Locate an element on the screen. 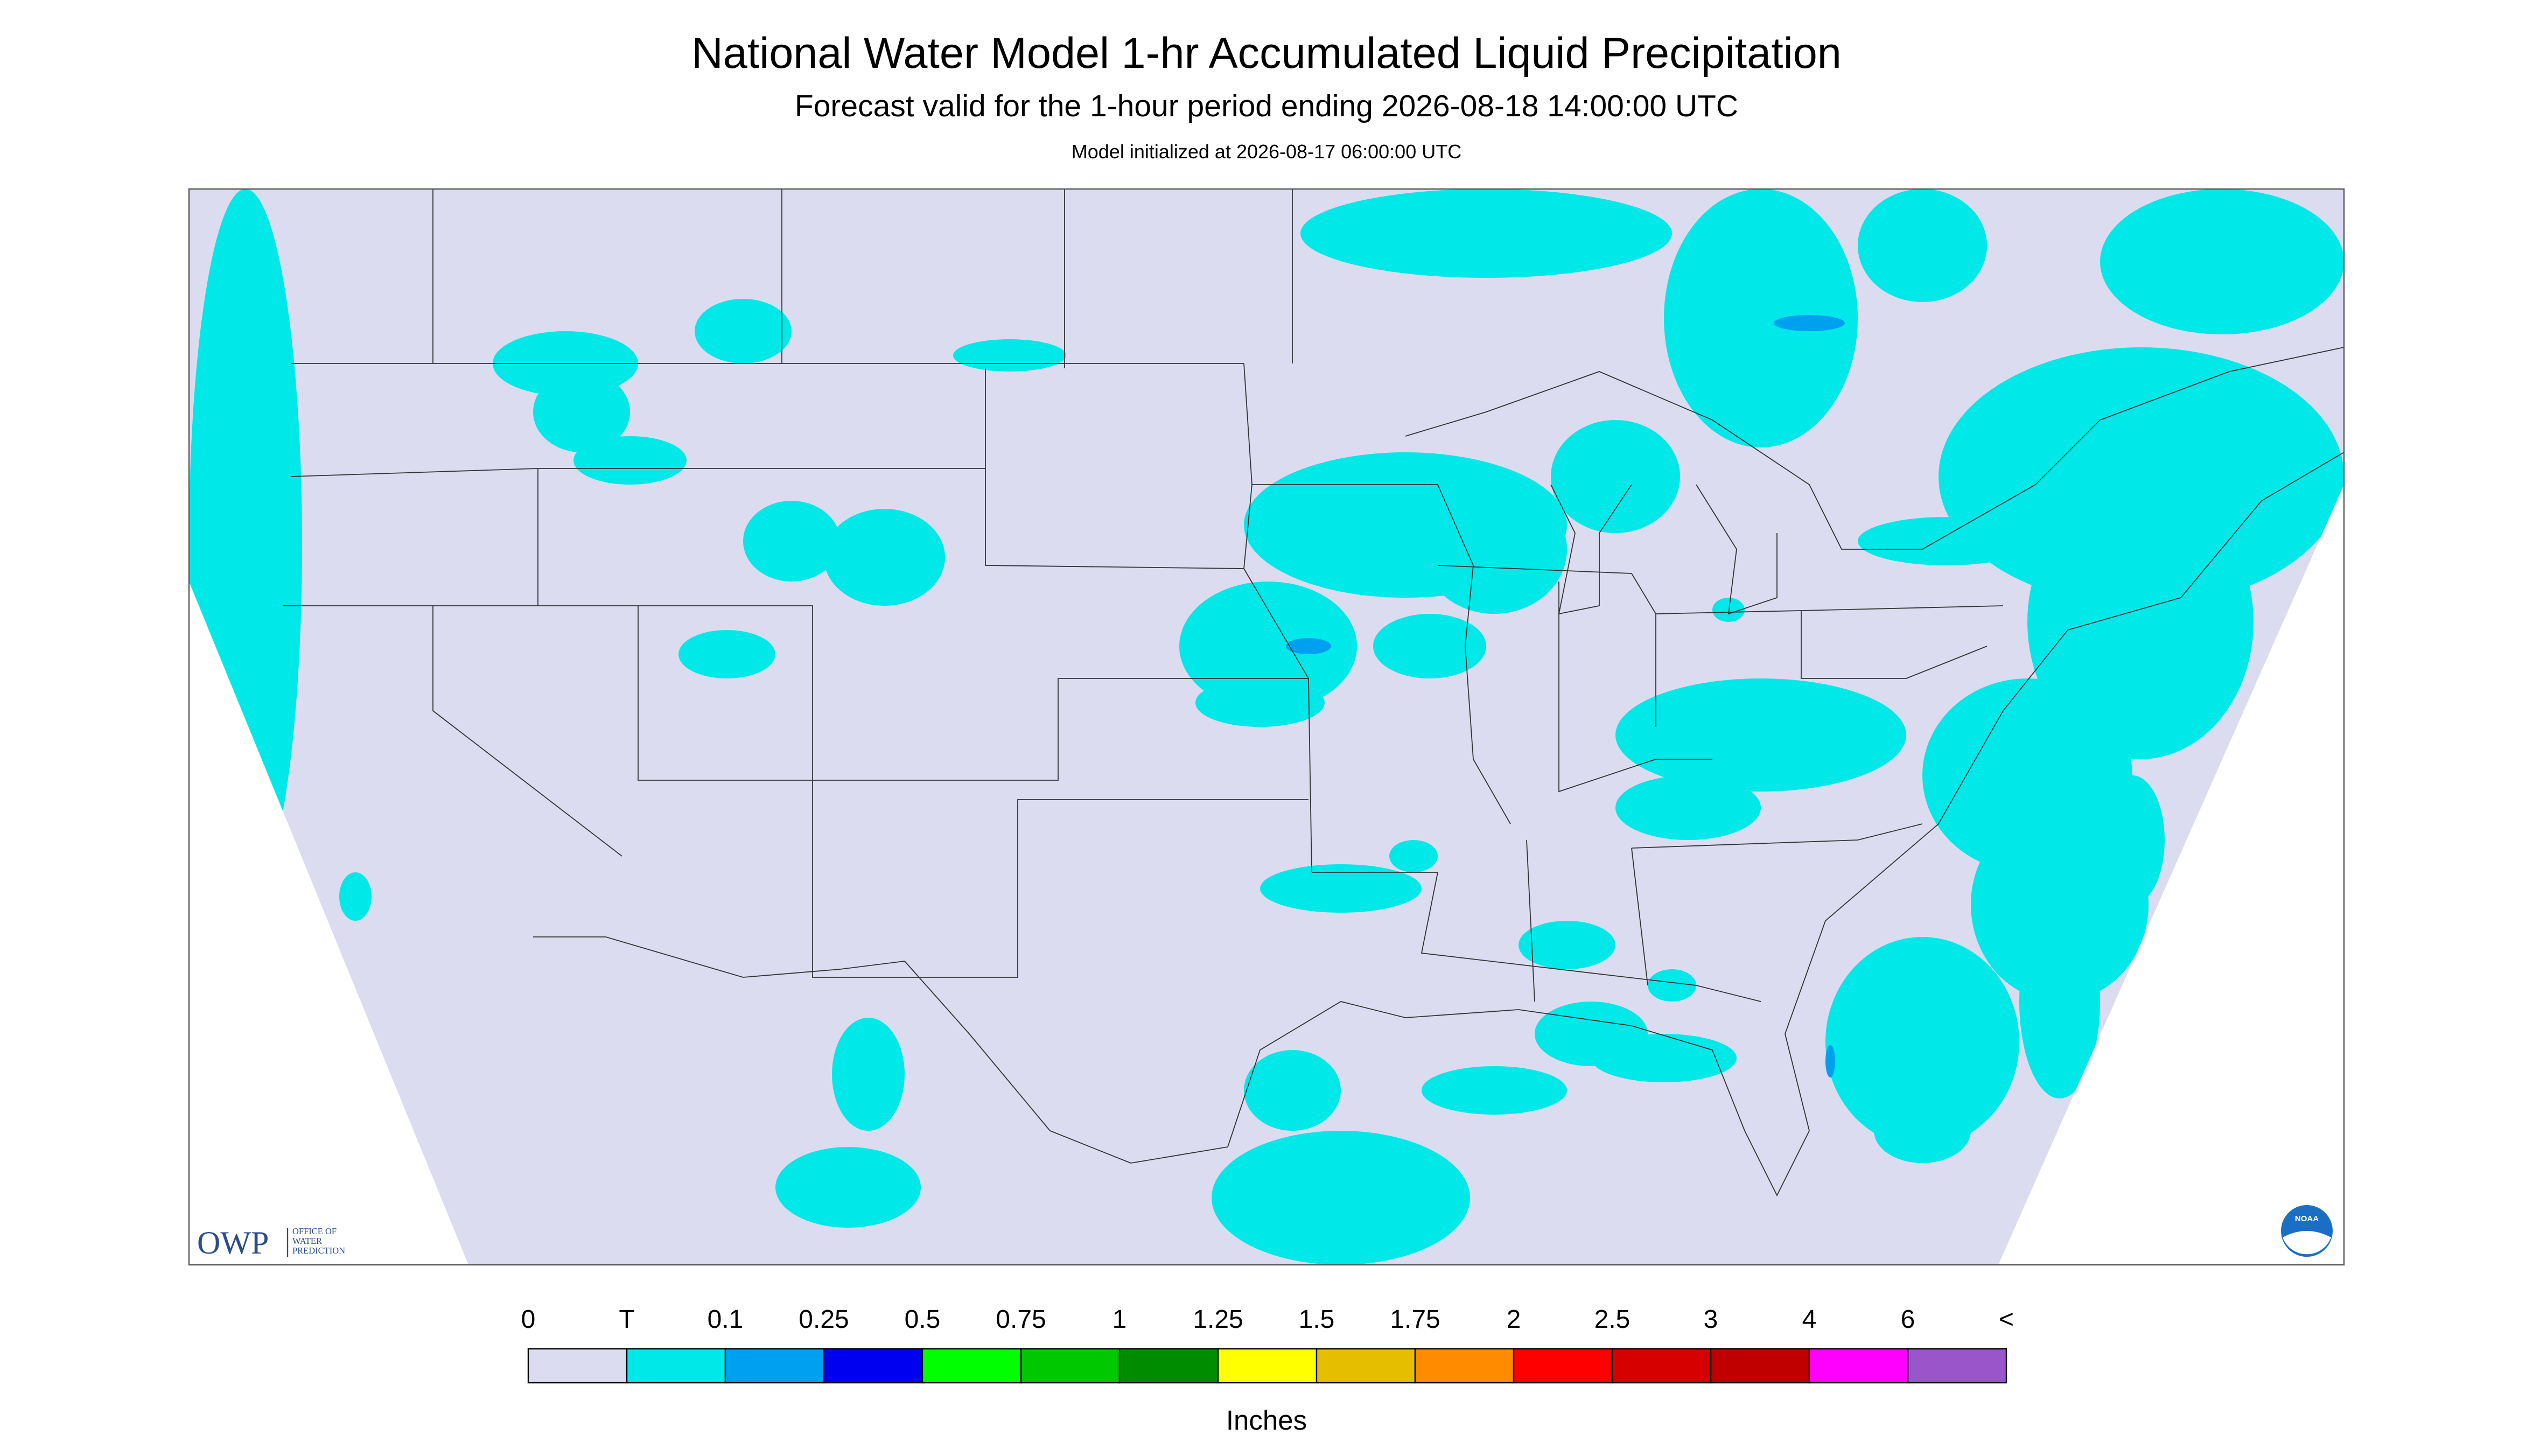 This screenshot has height=1456, width=2533. owp-logo: OWP is located at coordinates (233, 1243).